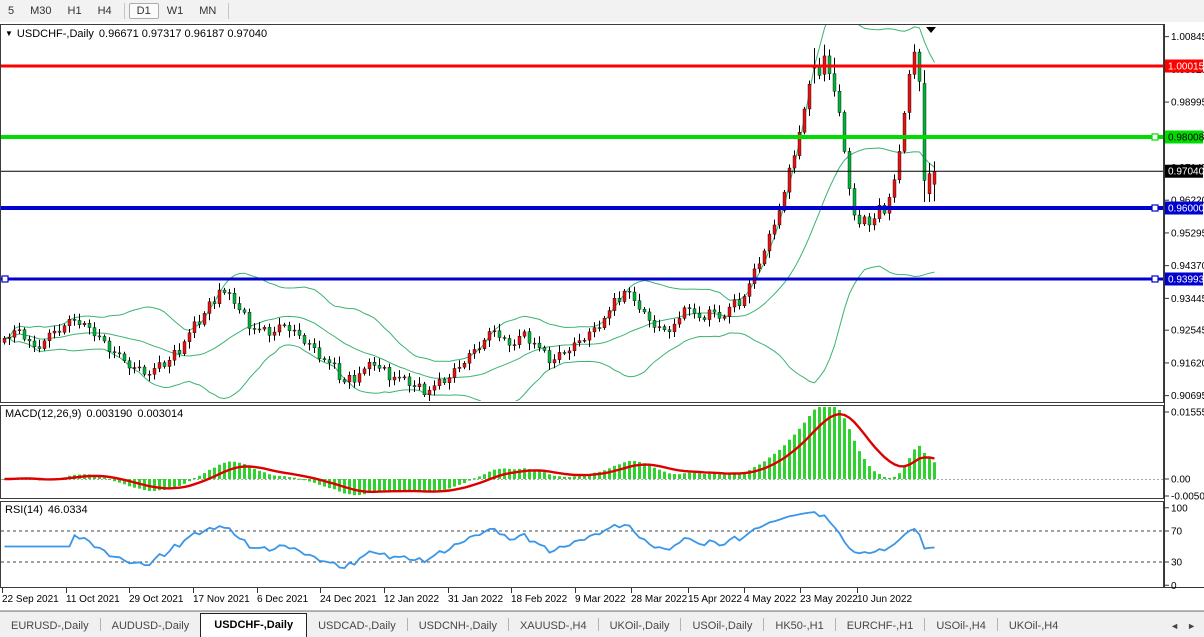 Image resolution: width=1204 pixels, height=637 pixels. Describe the element at coordinates (457, 626) in the screenshot. I see `tab-usdcnh-daily: USDCNH-,Daily` at that location.